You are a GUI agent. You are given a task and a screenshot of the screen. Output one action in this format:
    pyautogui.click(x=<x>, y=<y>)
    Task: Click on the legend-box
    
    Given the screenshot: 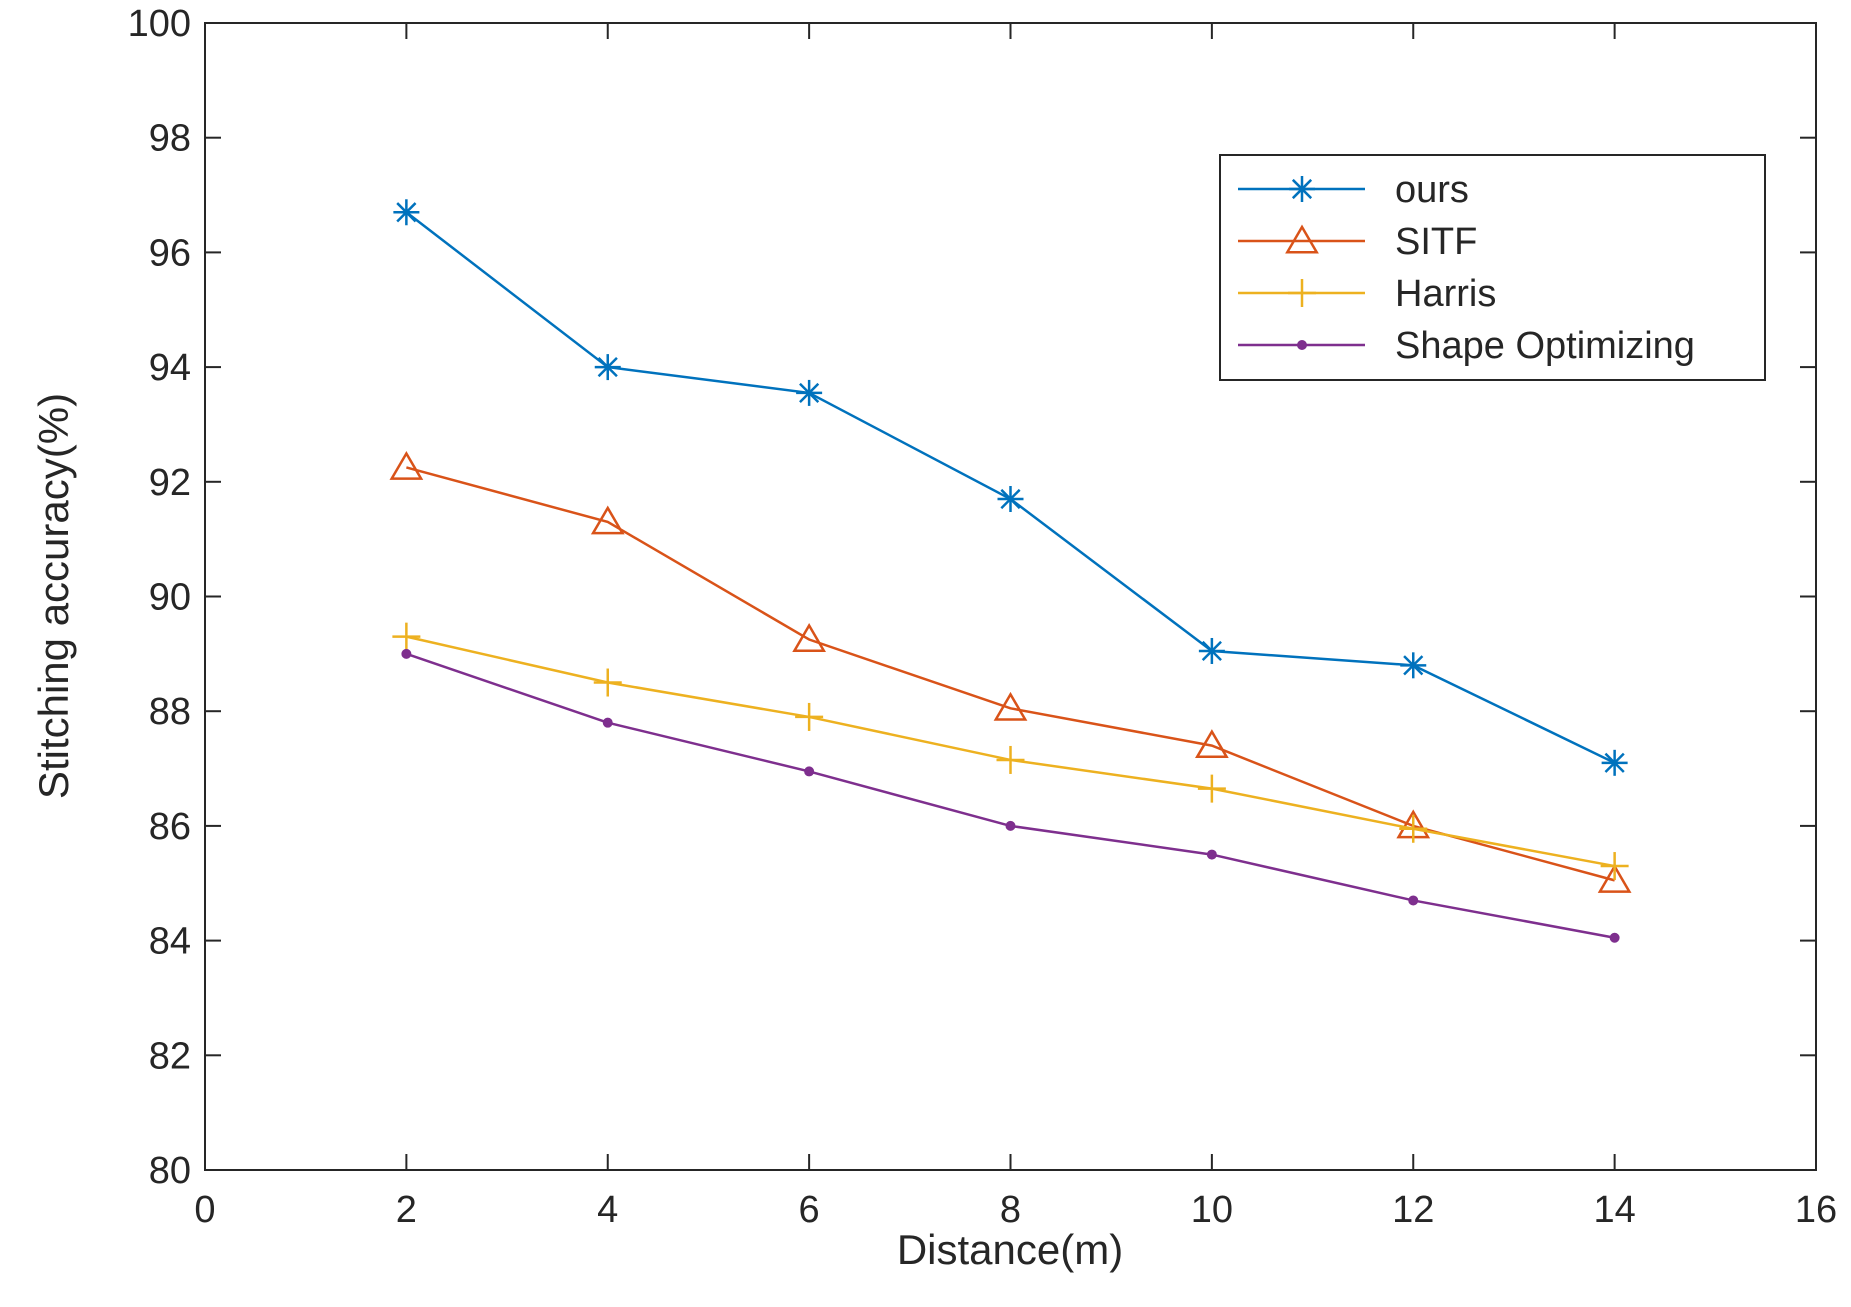 What is the action you would take?
    pyautogui.click(x=1492, y=267)
    